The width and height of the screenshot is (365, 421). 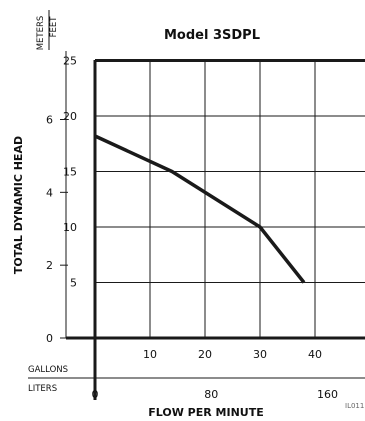 I want to click on x-axis-label: FLOW PER MINUTE, so click(x=206, y=412).